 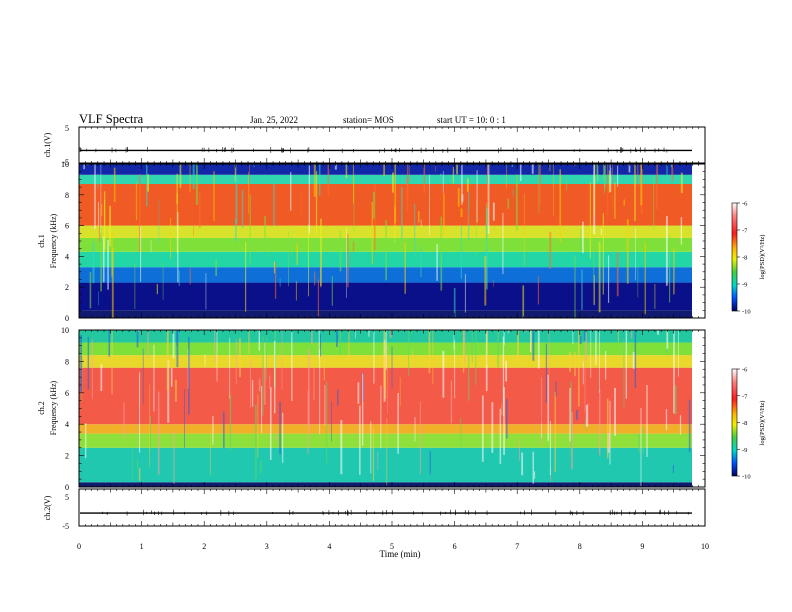 I want to click on figure-title: VLF Spectra, so click(x=111, y=119).